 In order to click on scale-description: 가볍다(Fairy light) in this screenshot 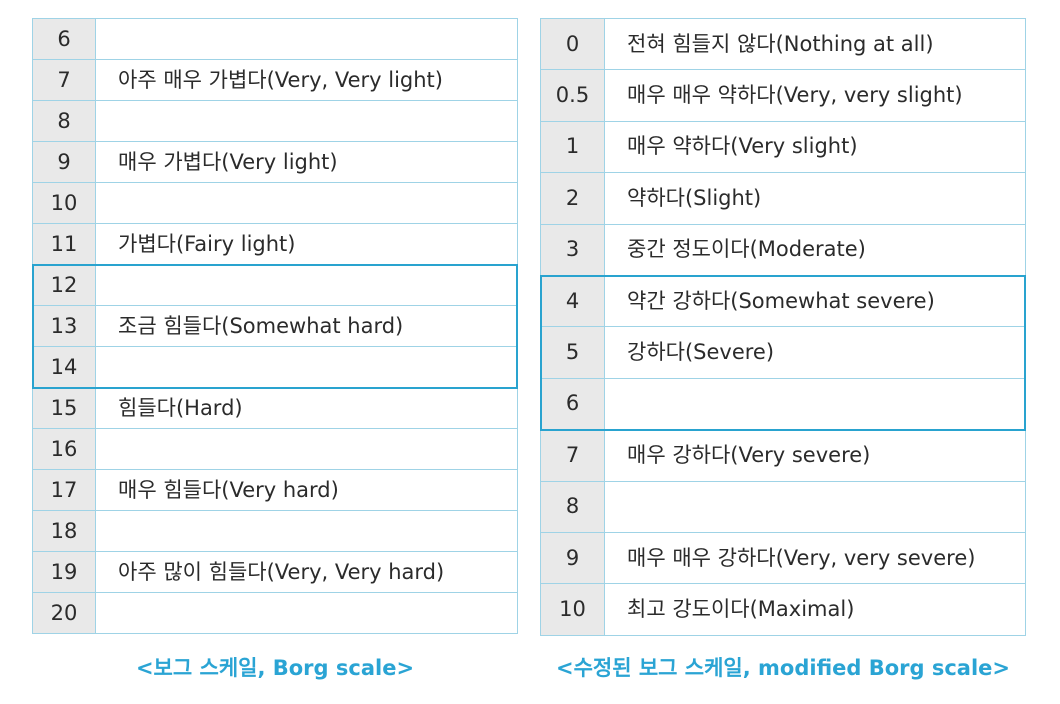, I will do `click(306, 244)`.